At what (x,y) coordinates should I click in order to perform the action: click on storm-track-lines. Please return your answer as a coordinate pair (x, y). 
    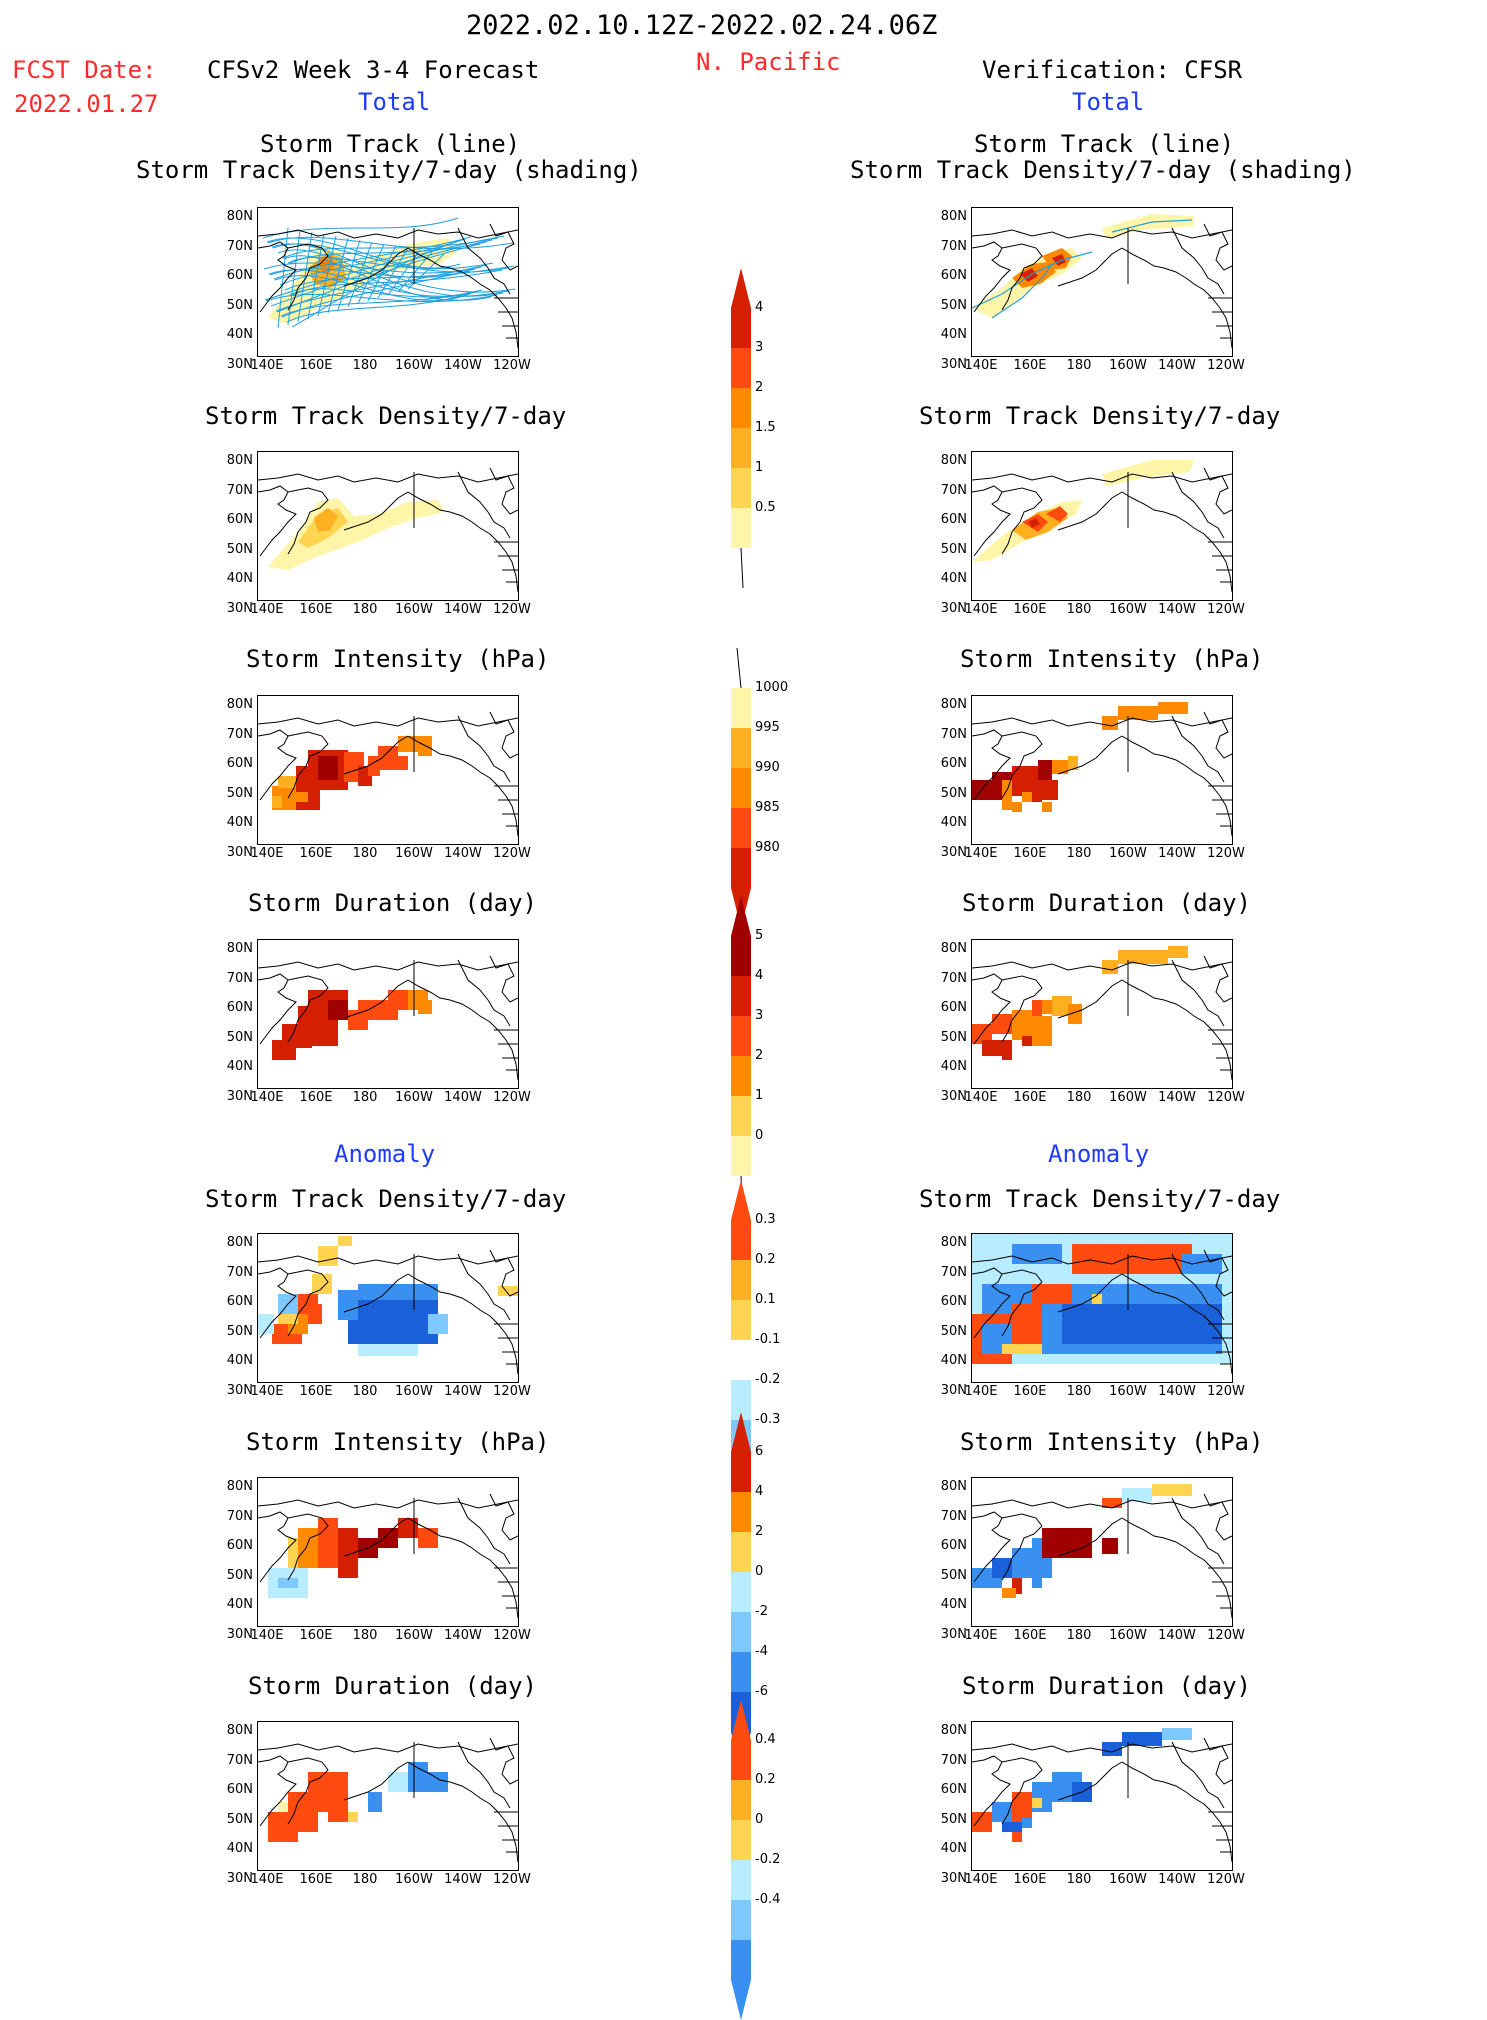
    Looking at the image, I should click on (389, 273).